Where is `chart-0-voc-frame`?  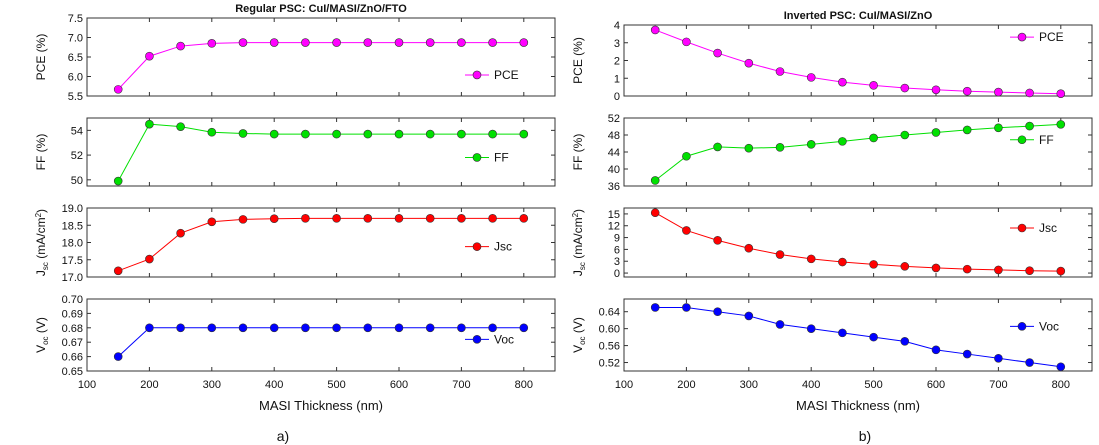
chart-0-voc-frame is located at coordinates (321, 335).